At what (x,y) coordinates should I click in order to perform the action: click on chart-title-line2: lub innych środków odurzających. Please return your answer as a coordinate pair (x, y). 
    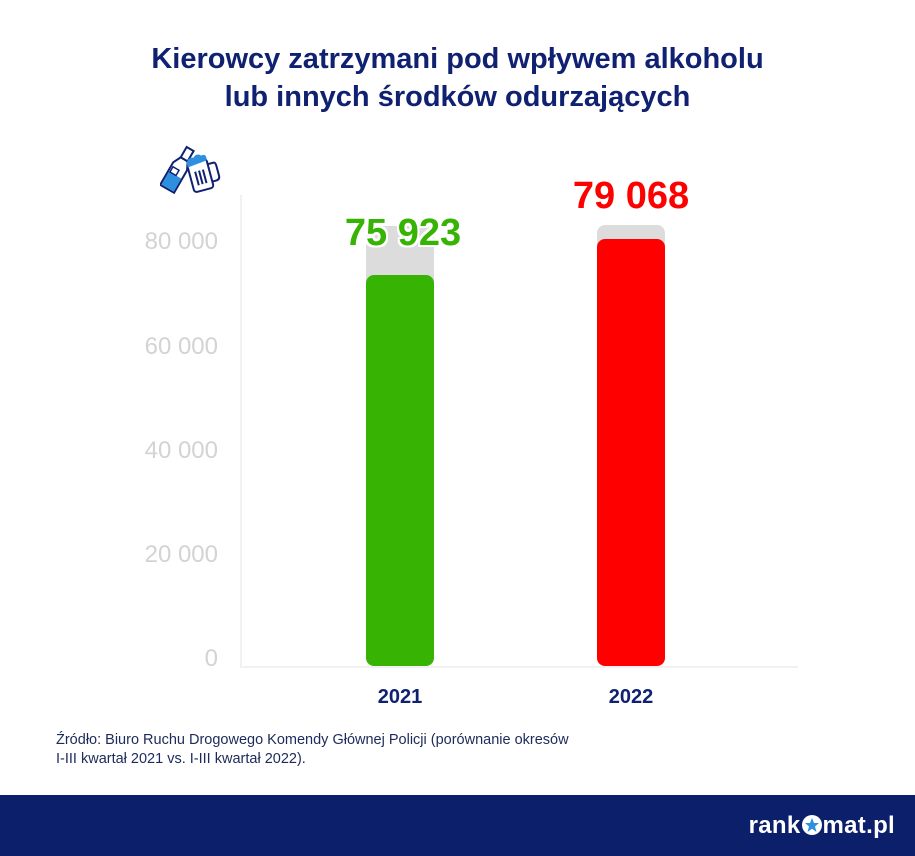
    Looking at the image, I should click on (457, 97).